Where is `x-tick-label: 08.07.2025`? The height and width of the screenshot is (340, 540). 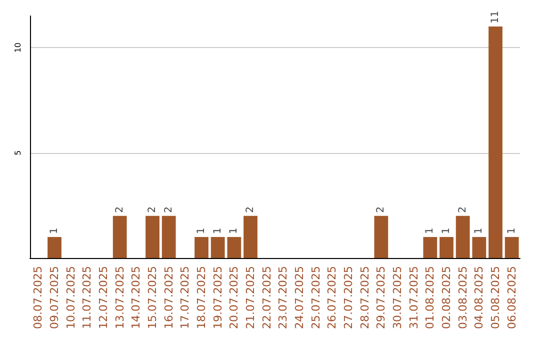
x-tick-label: 08.07.2025 is located at coordinates (38, 298).